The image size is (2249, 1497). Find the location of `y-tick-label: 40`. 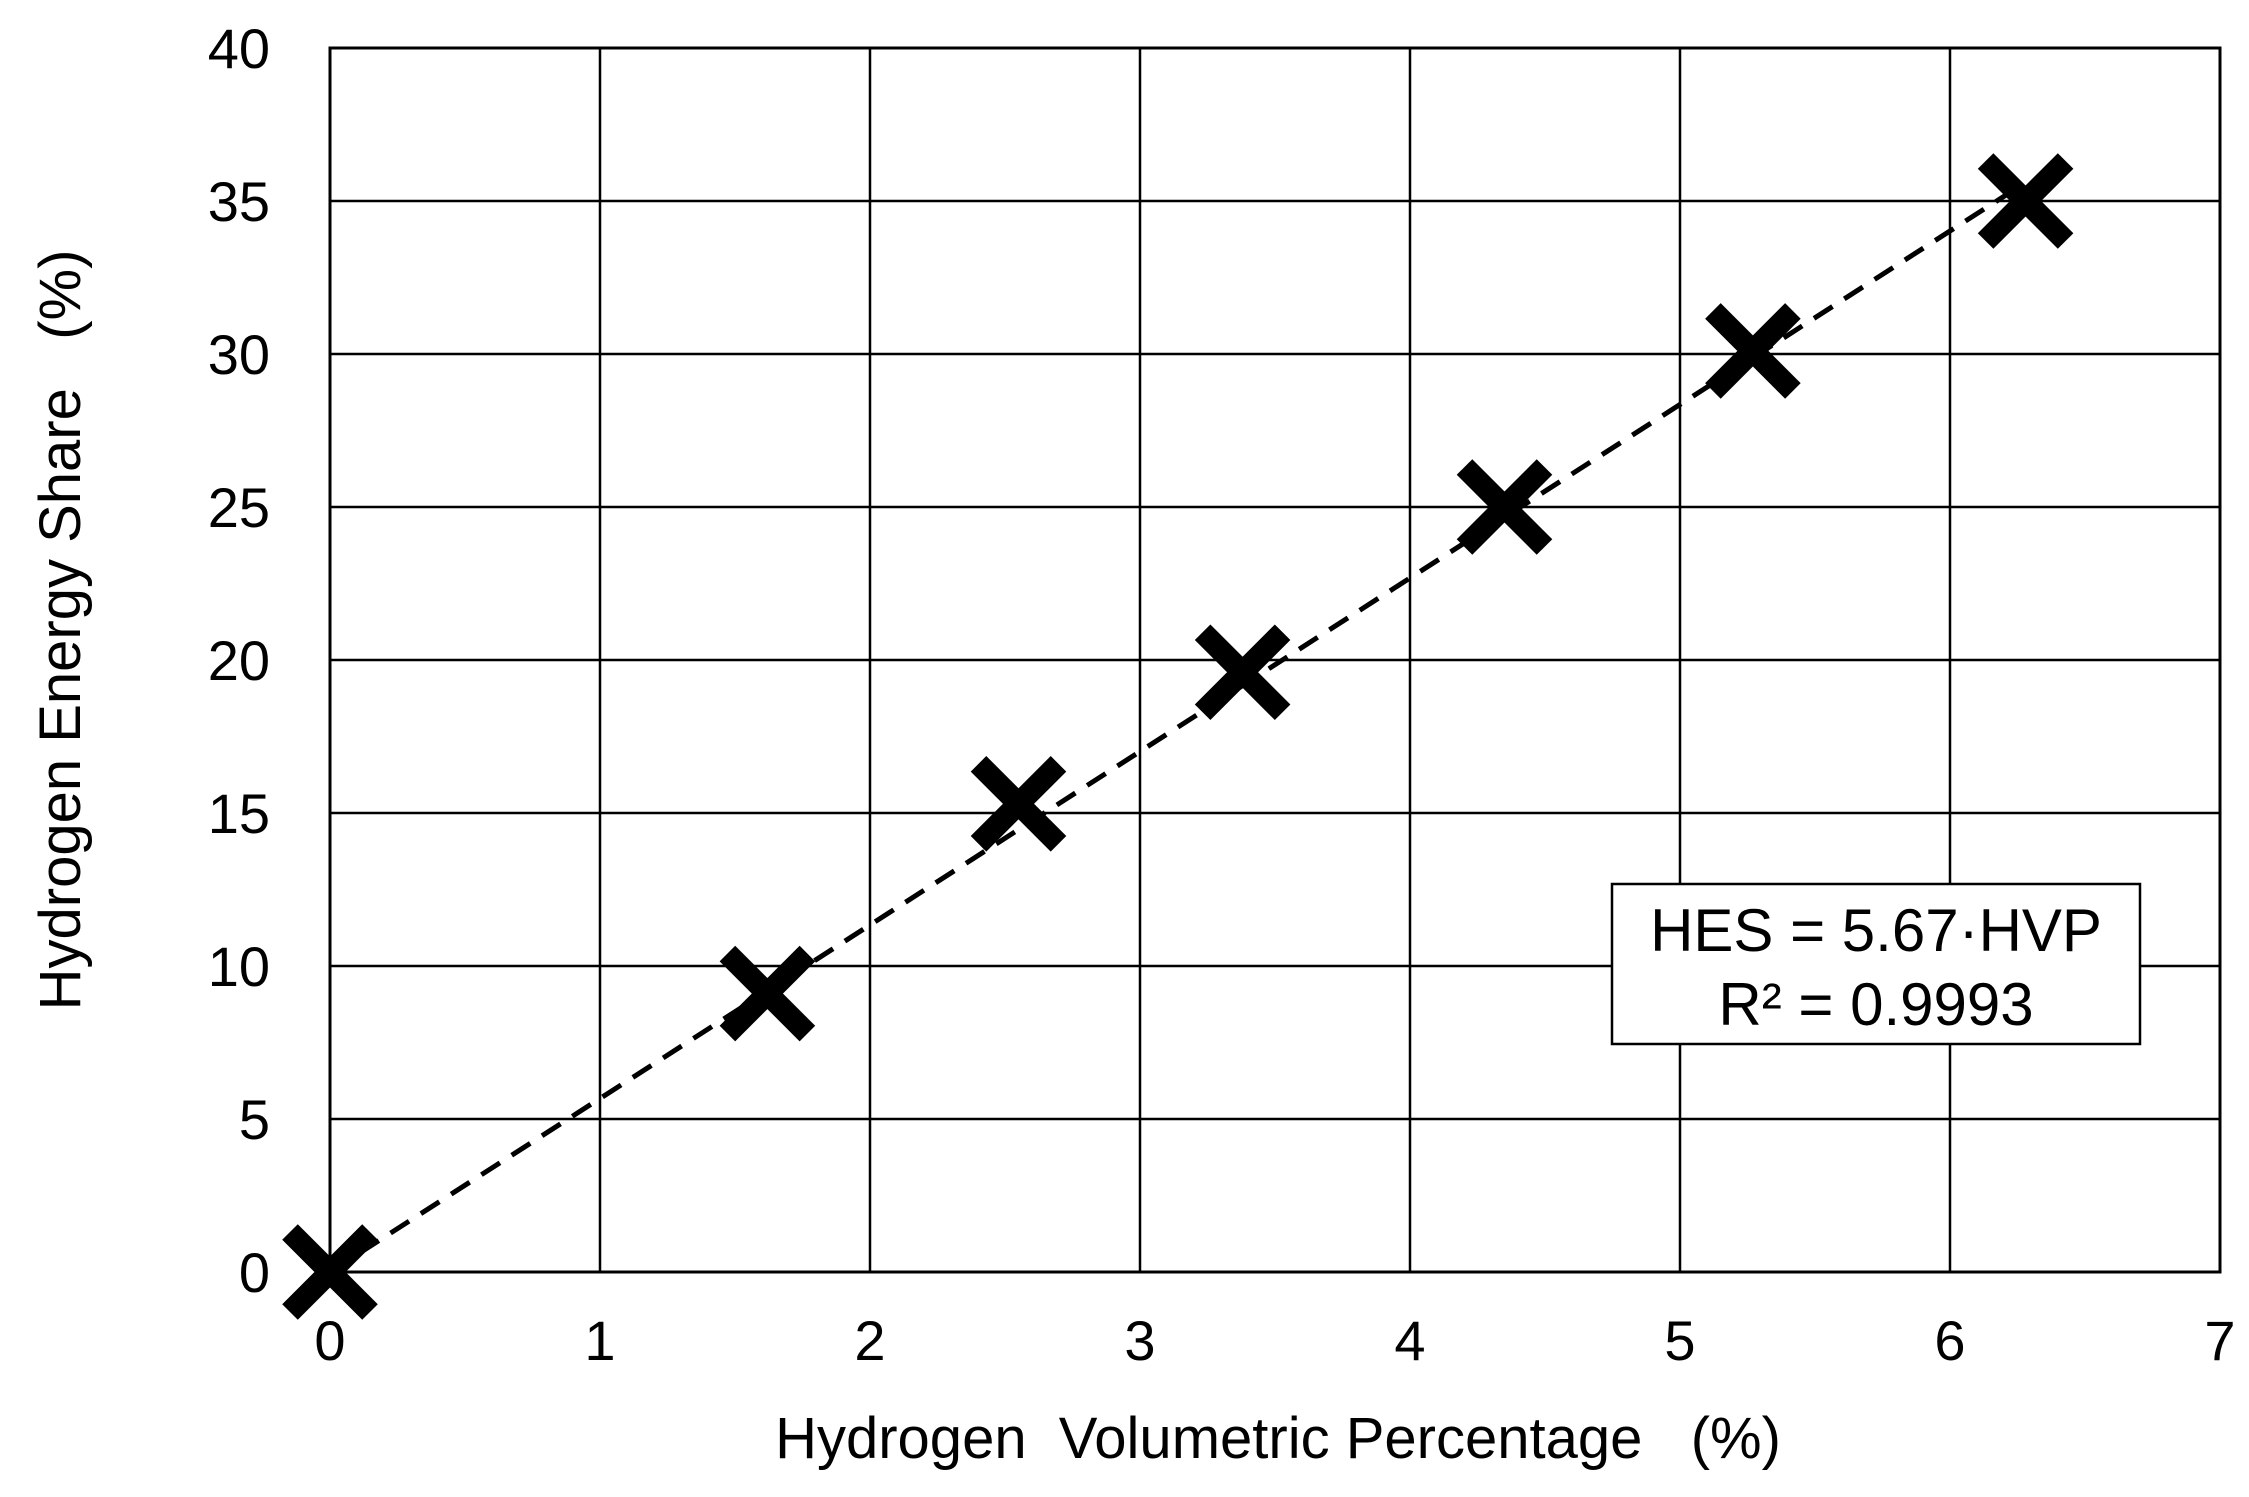

y-tick-label: 40 is located at coordinates (239, 48).